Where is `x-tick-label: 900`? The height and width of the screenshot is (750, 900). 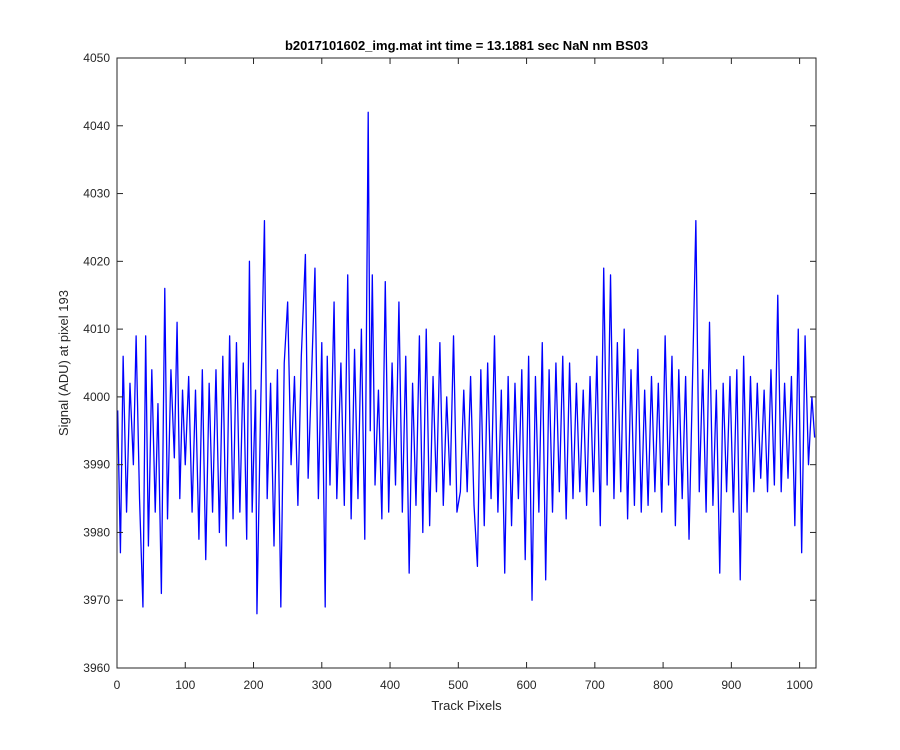 x-tick-label: 900 is located at coordinates (731, 685).